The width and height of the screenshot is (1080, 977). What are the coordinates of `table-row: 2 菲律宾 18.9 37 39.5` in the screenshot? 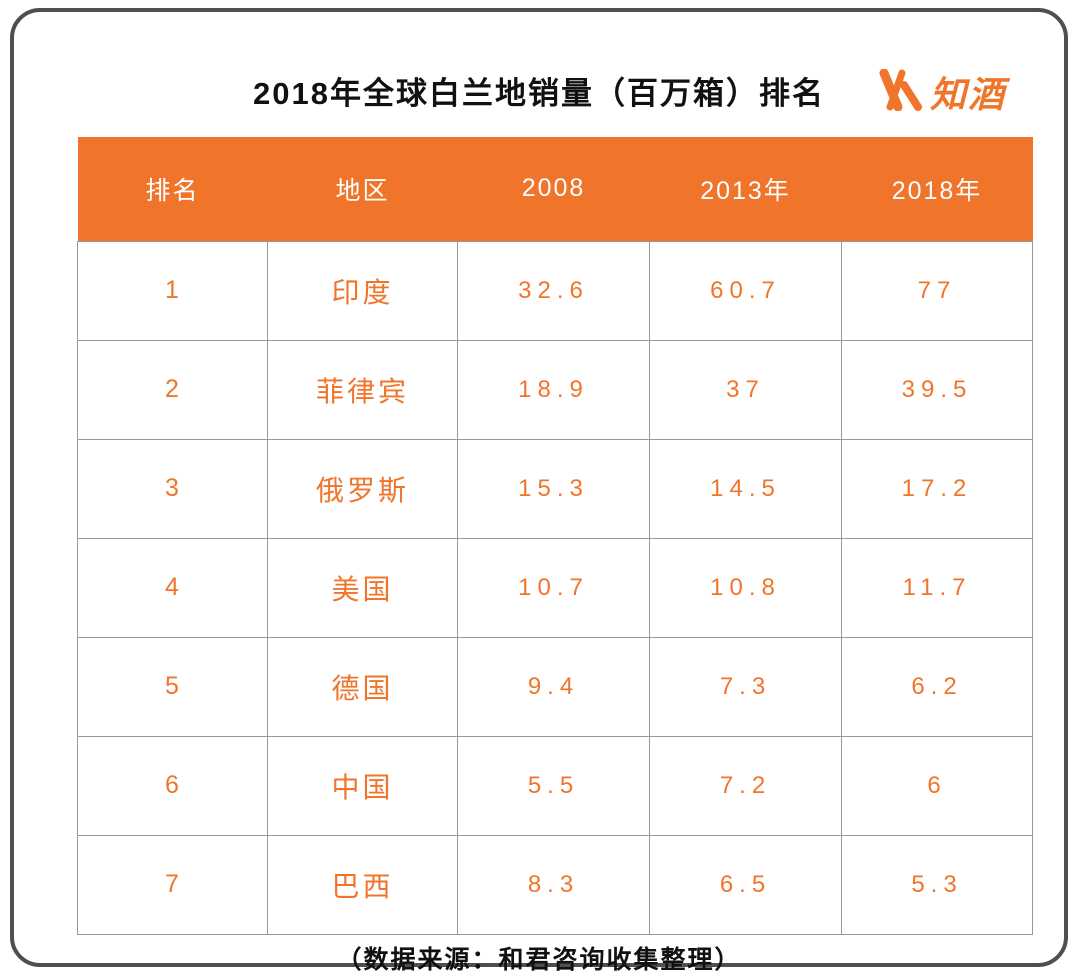 It's located at (555, 389).